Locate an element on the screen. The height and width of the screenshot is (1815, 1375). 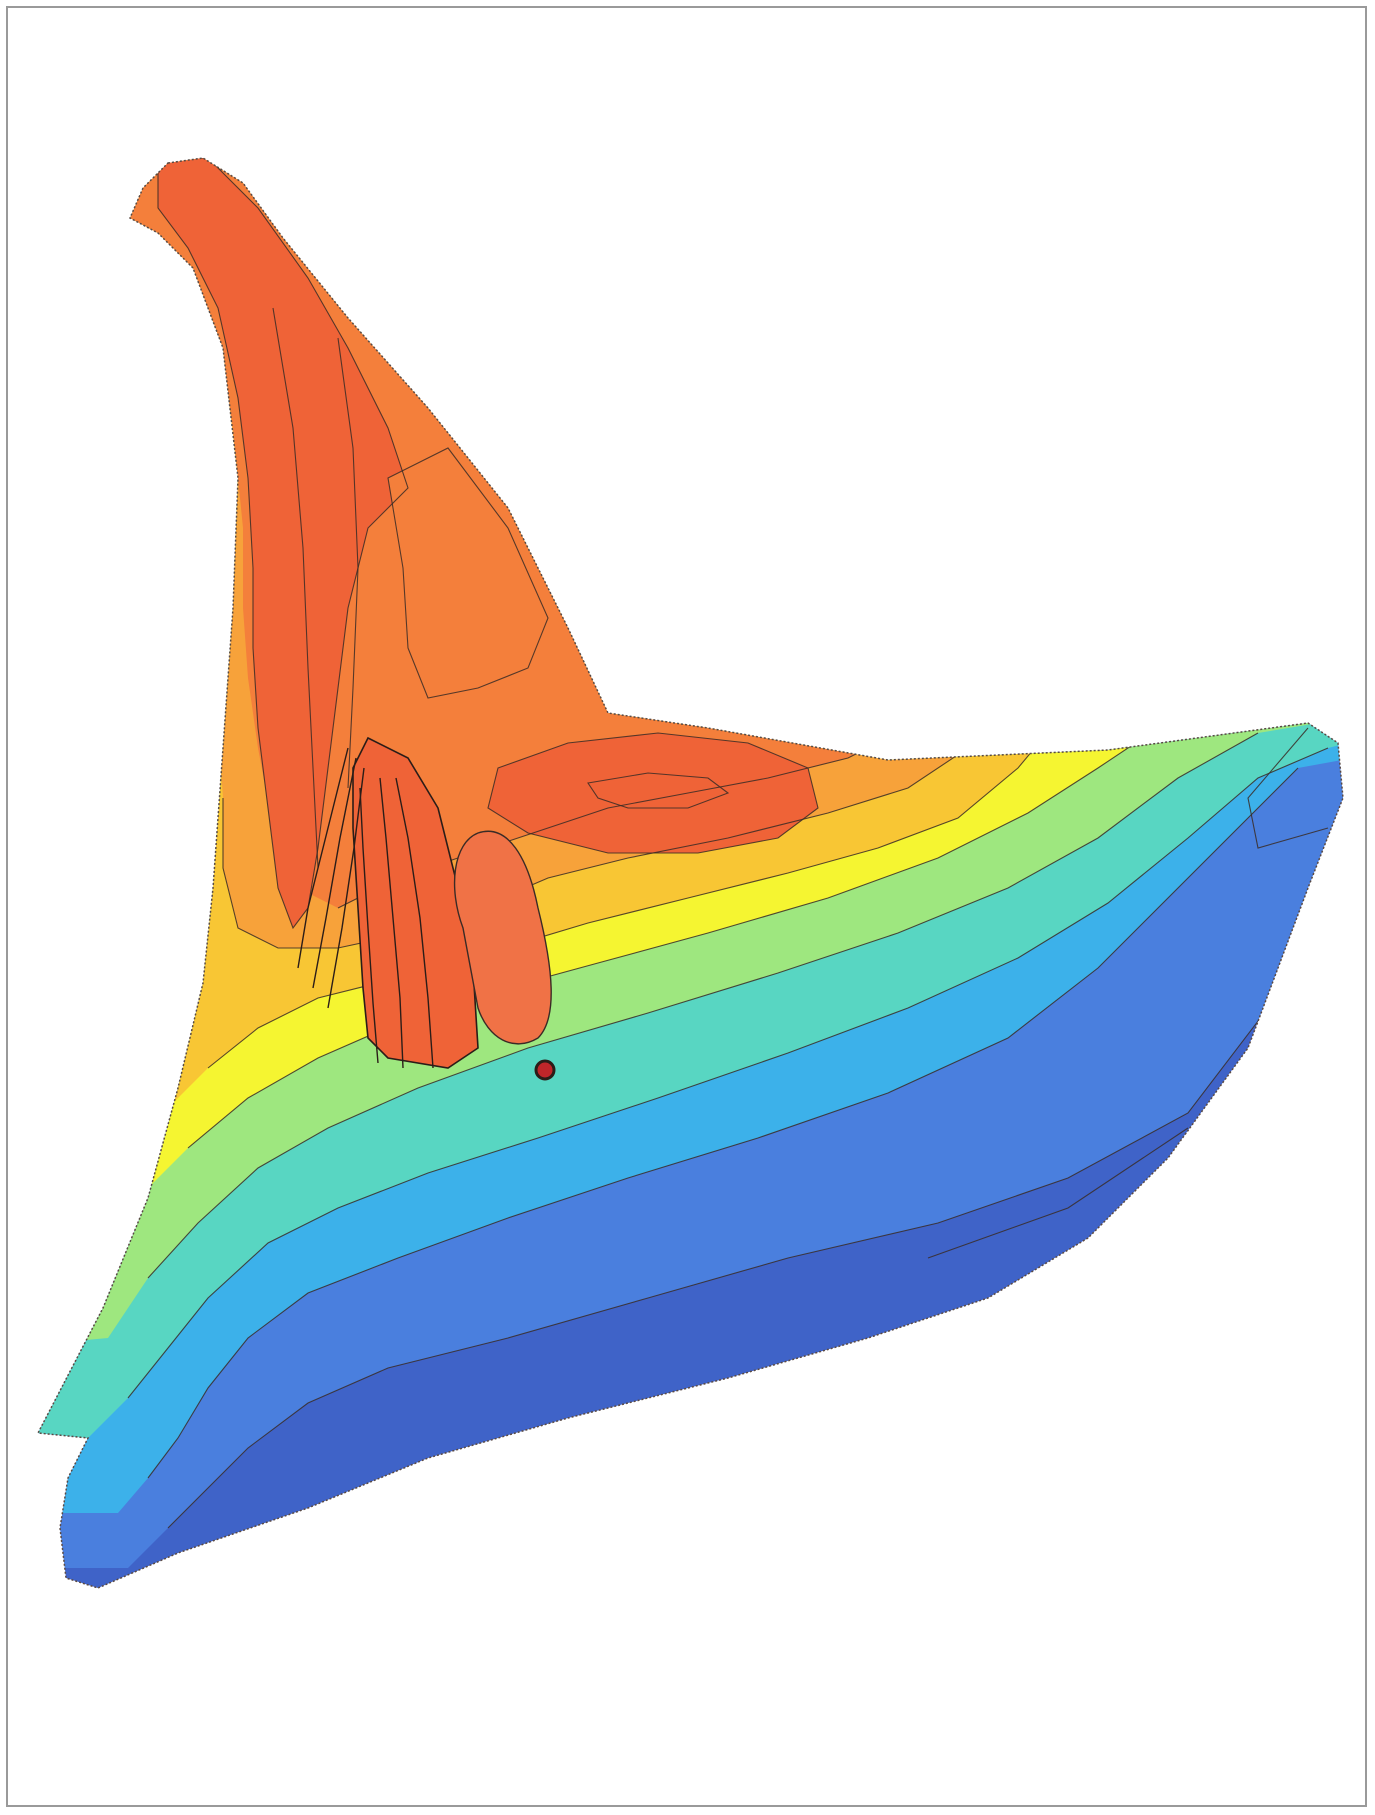
pond-outline is located at coordinates (502, 937).